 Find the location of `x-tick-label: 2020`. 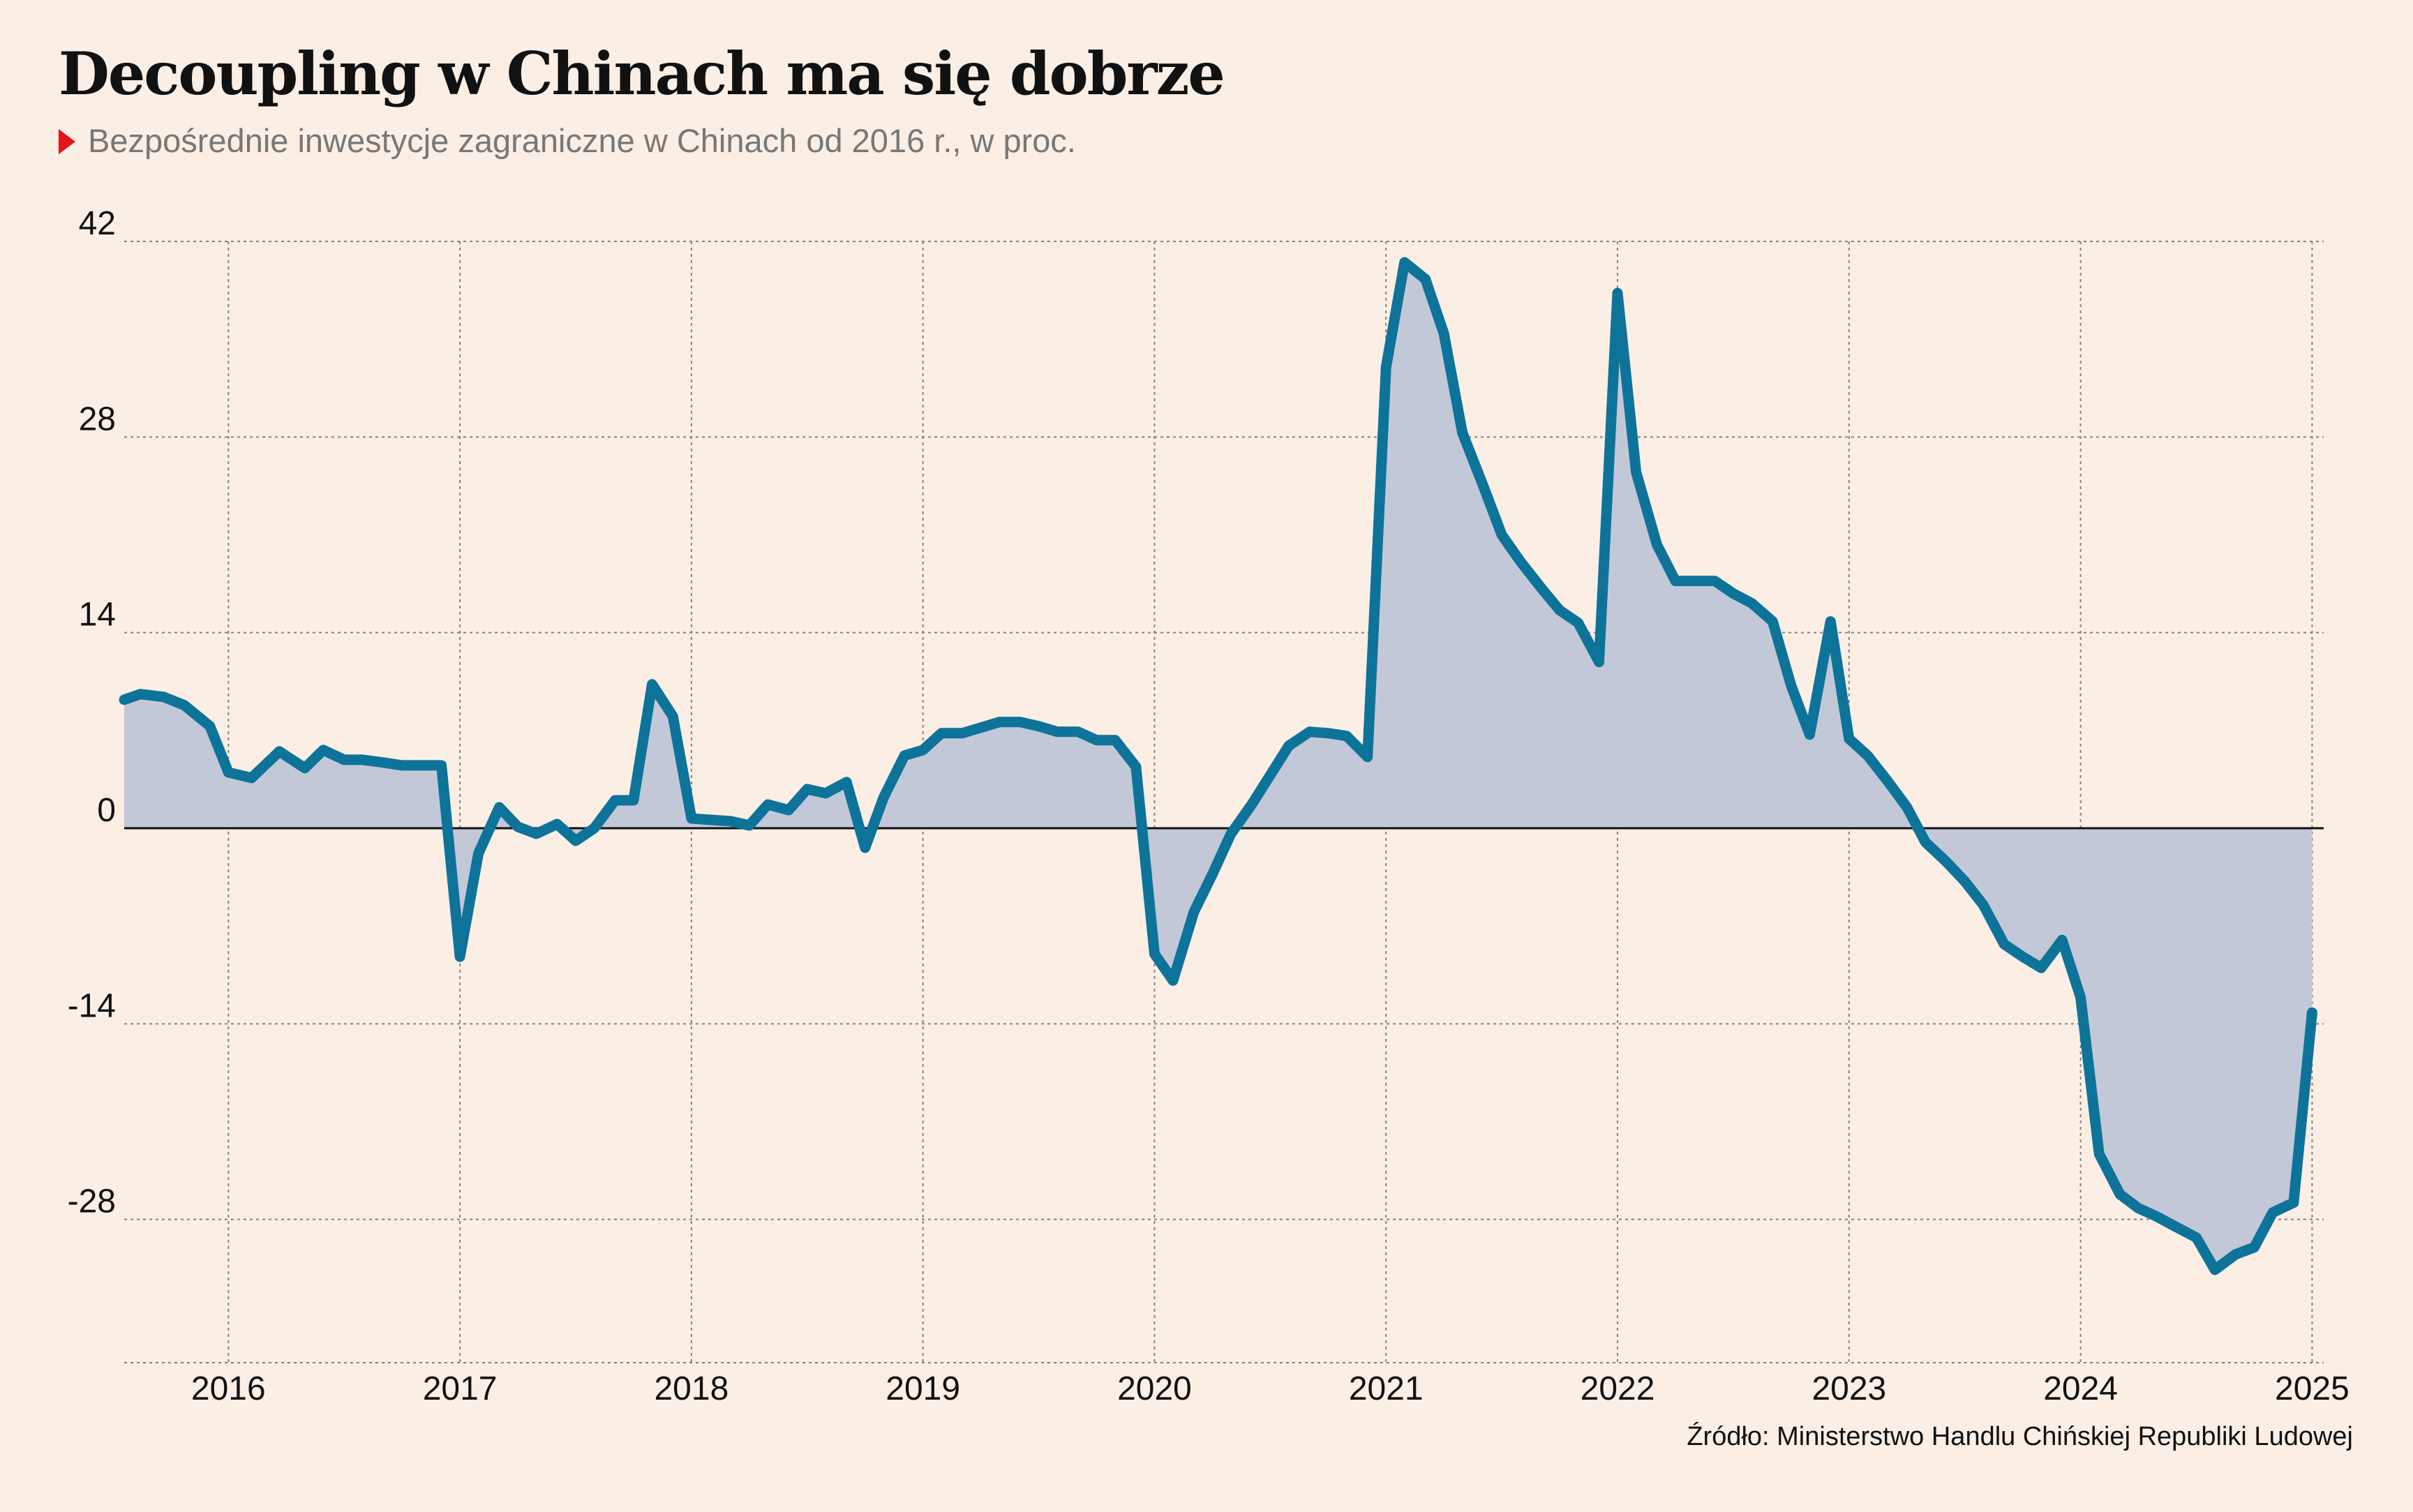

x-tick-label: 2020 is located at coordinates (1154, 1388).